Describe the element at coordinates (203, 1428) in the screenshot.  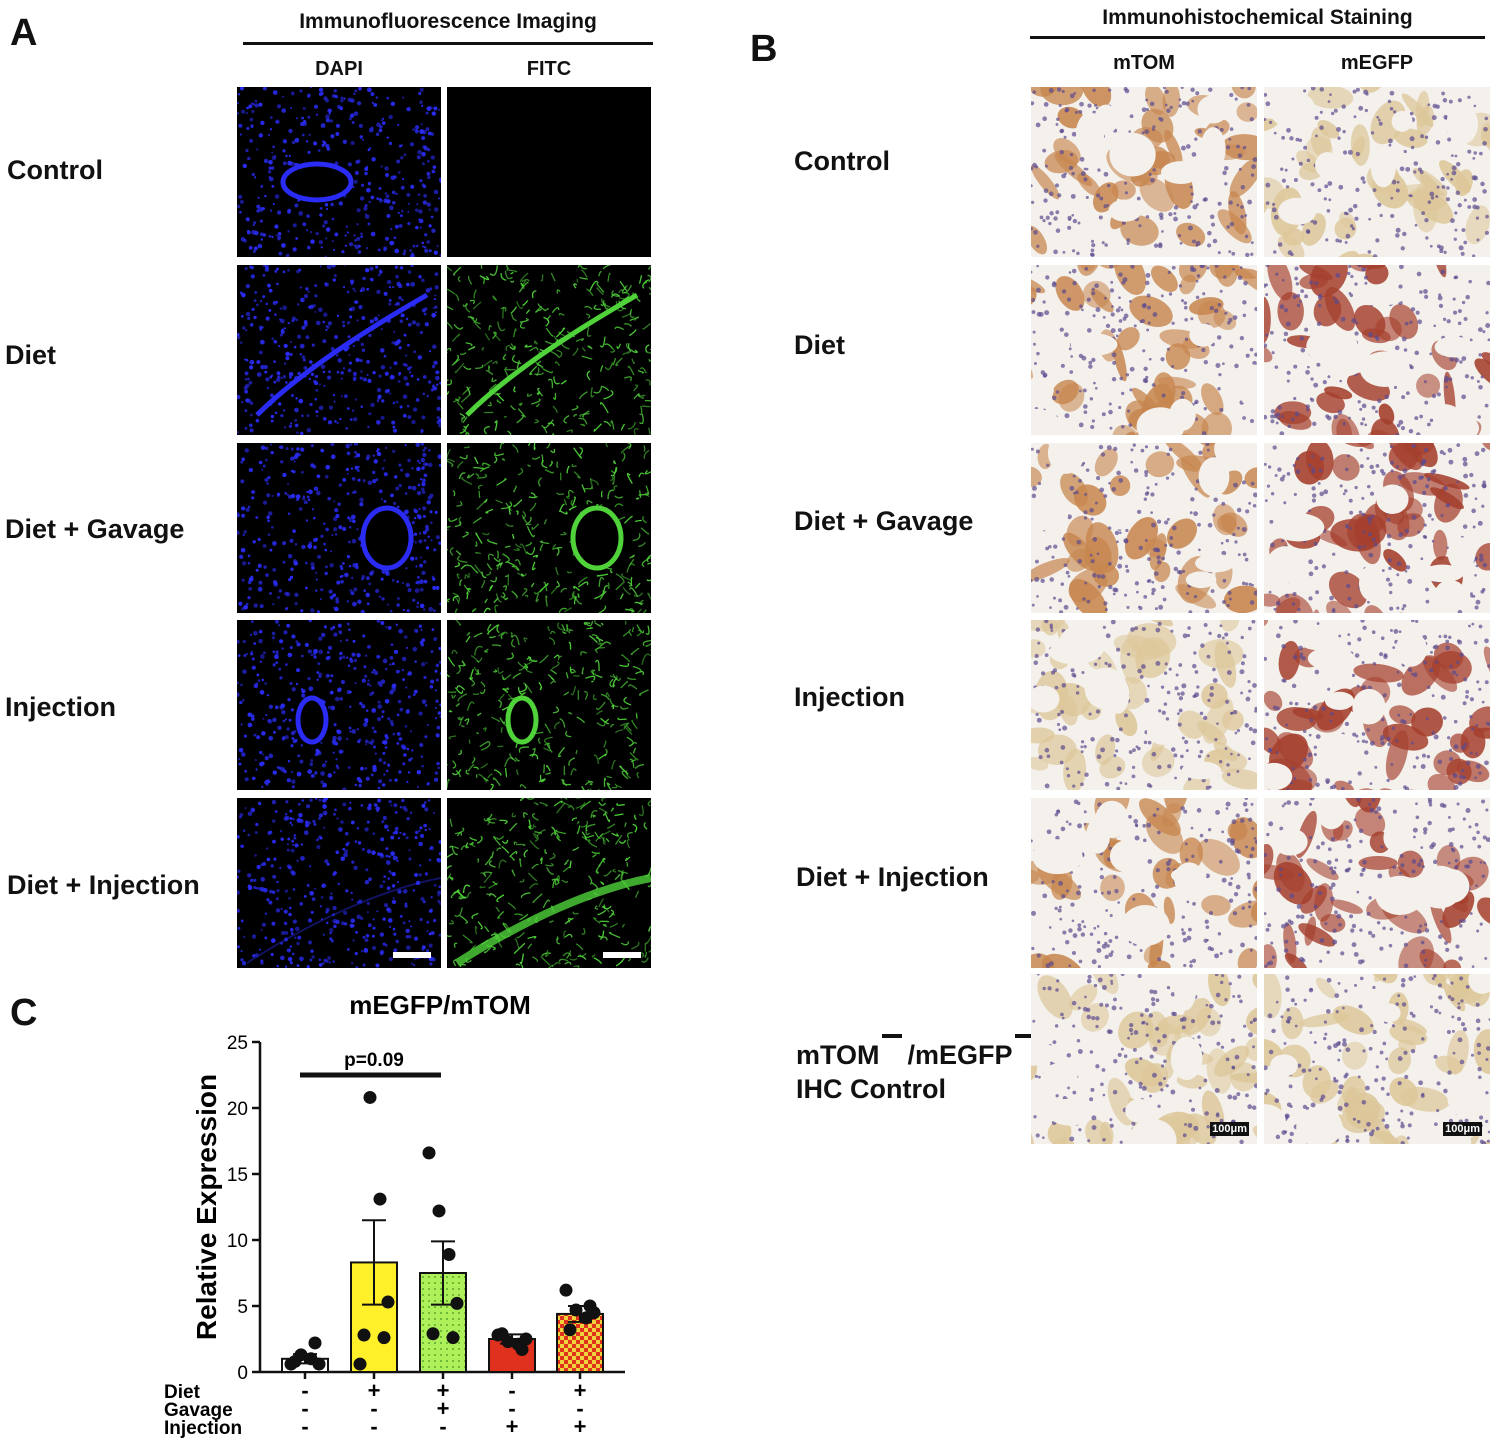
I see `condition-label: Injection` at that location.